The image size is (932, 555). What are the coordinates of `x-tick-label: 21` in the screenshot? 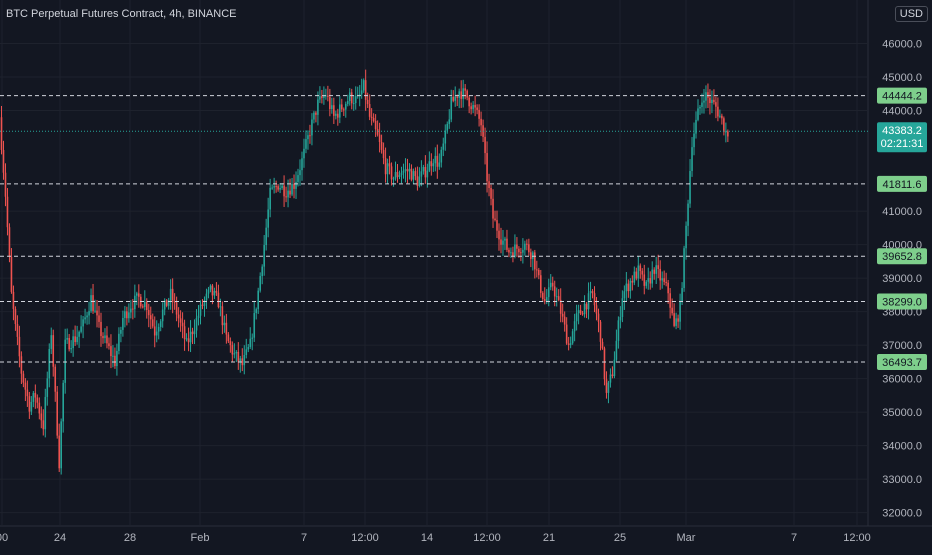 It's located at (549, 538).